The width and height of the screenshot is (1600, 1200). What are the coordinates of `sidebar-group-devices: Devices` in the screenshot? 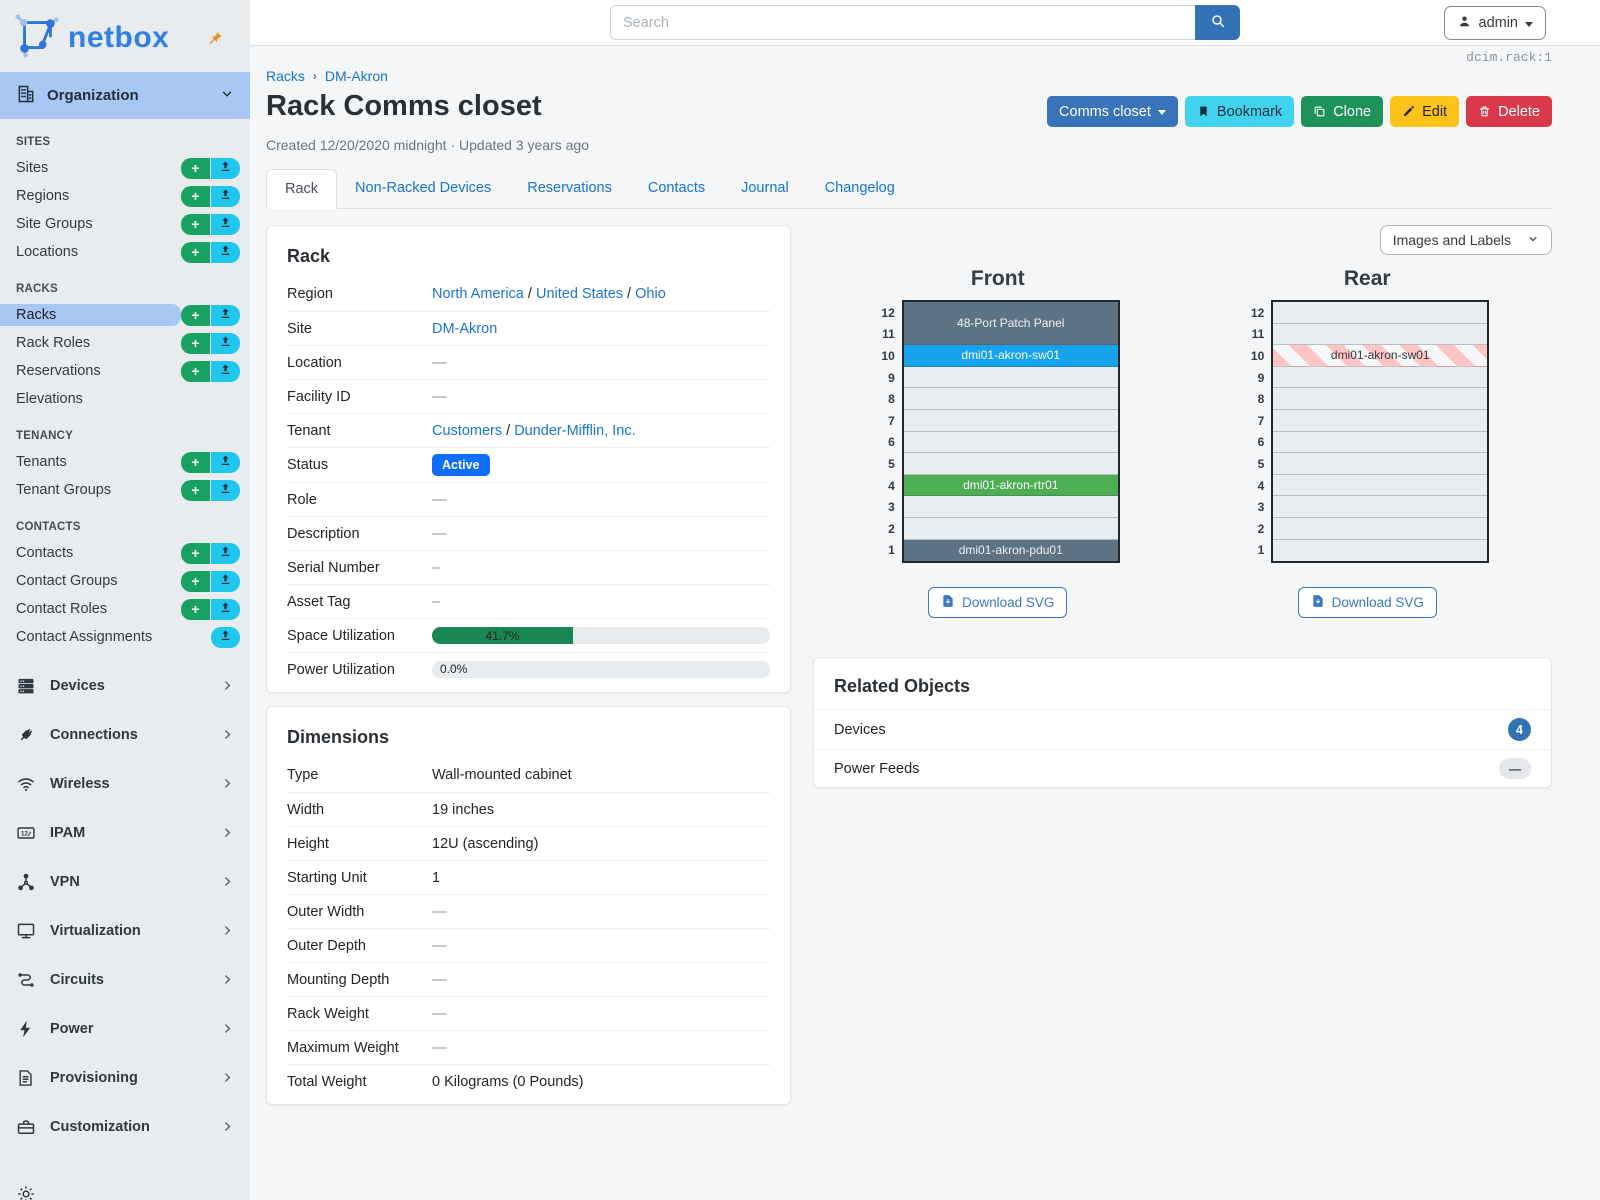 It's located at (125, 685).